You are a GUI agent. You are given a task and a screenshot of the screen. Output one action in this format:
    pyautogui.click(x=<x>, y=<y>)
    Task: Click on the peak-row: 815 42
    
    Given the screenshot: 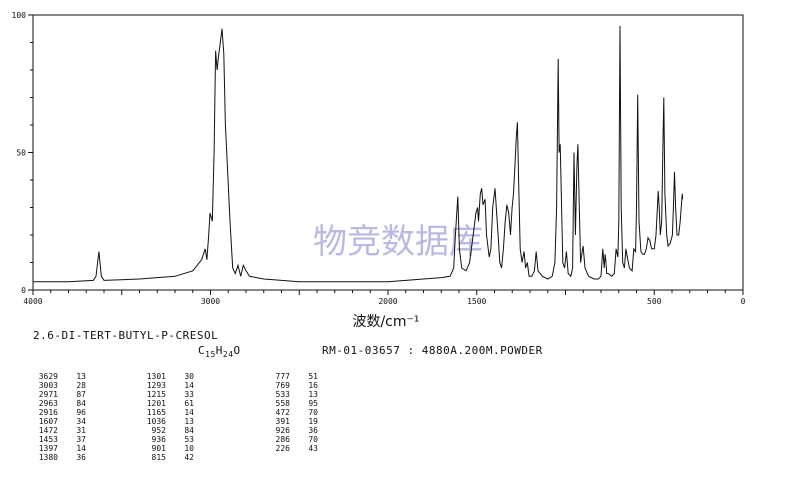 What is the action you would take?
    pyautogui.click(x=166, y=457)
    